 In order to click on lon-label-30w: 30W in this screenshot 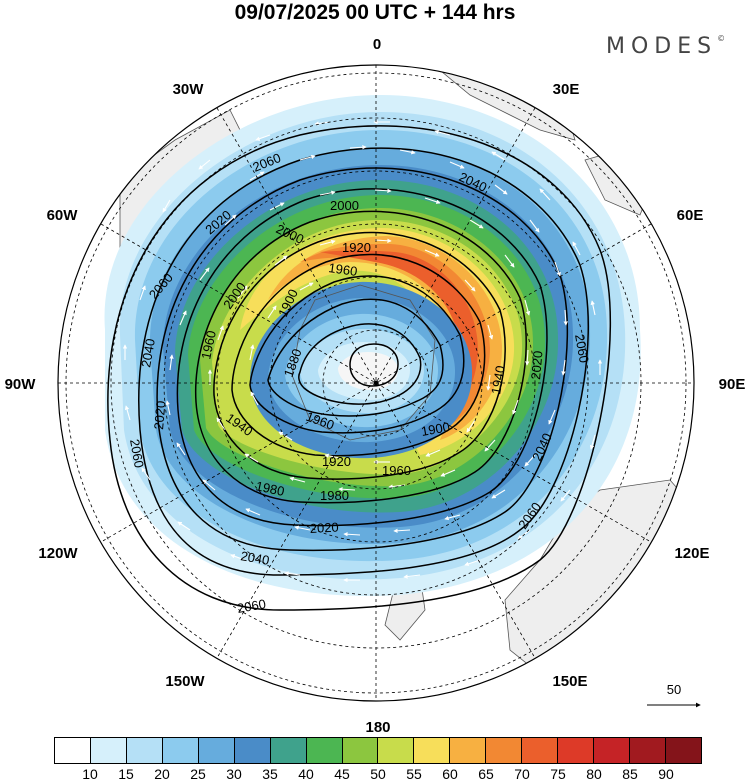, I will do `click(189, 89)`.